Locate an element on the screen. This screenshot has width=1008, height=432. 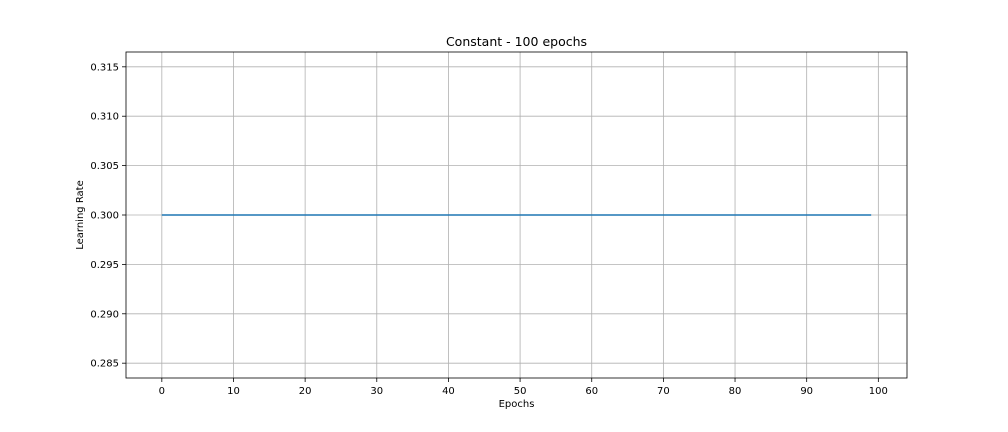
x-tick-label: 70 is located at coordinates (663, 391).